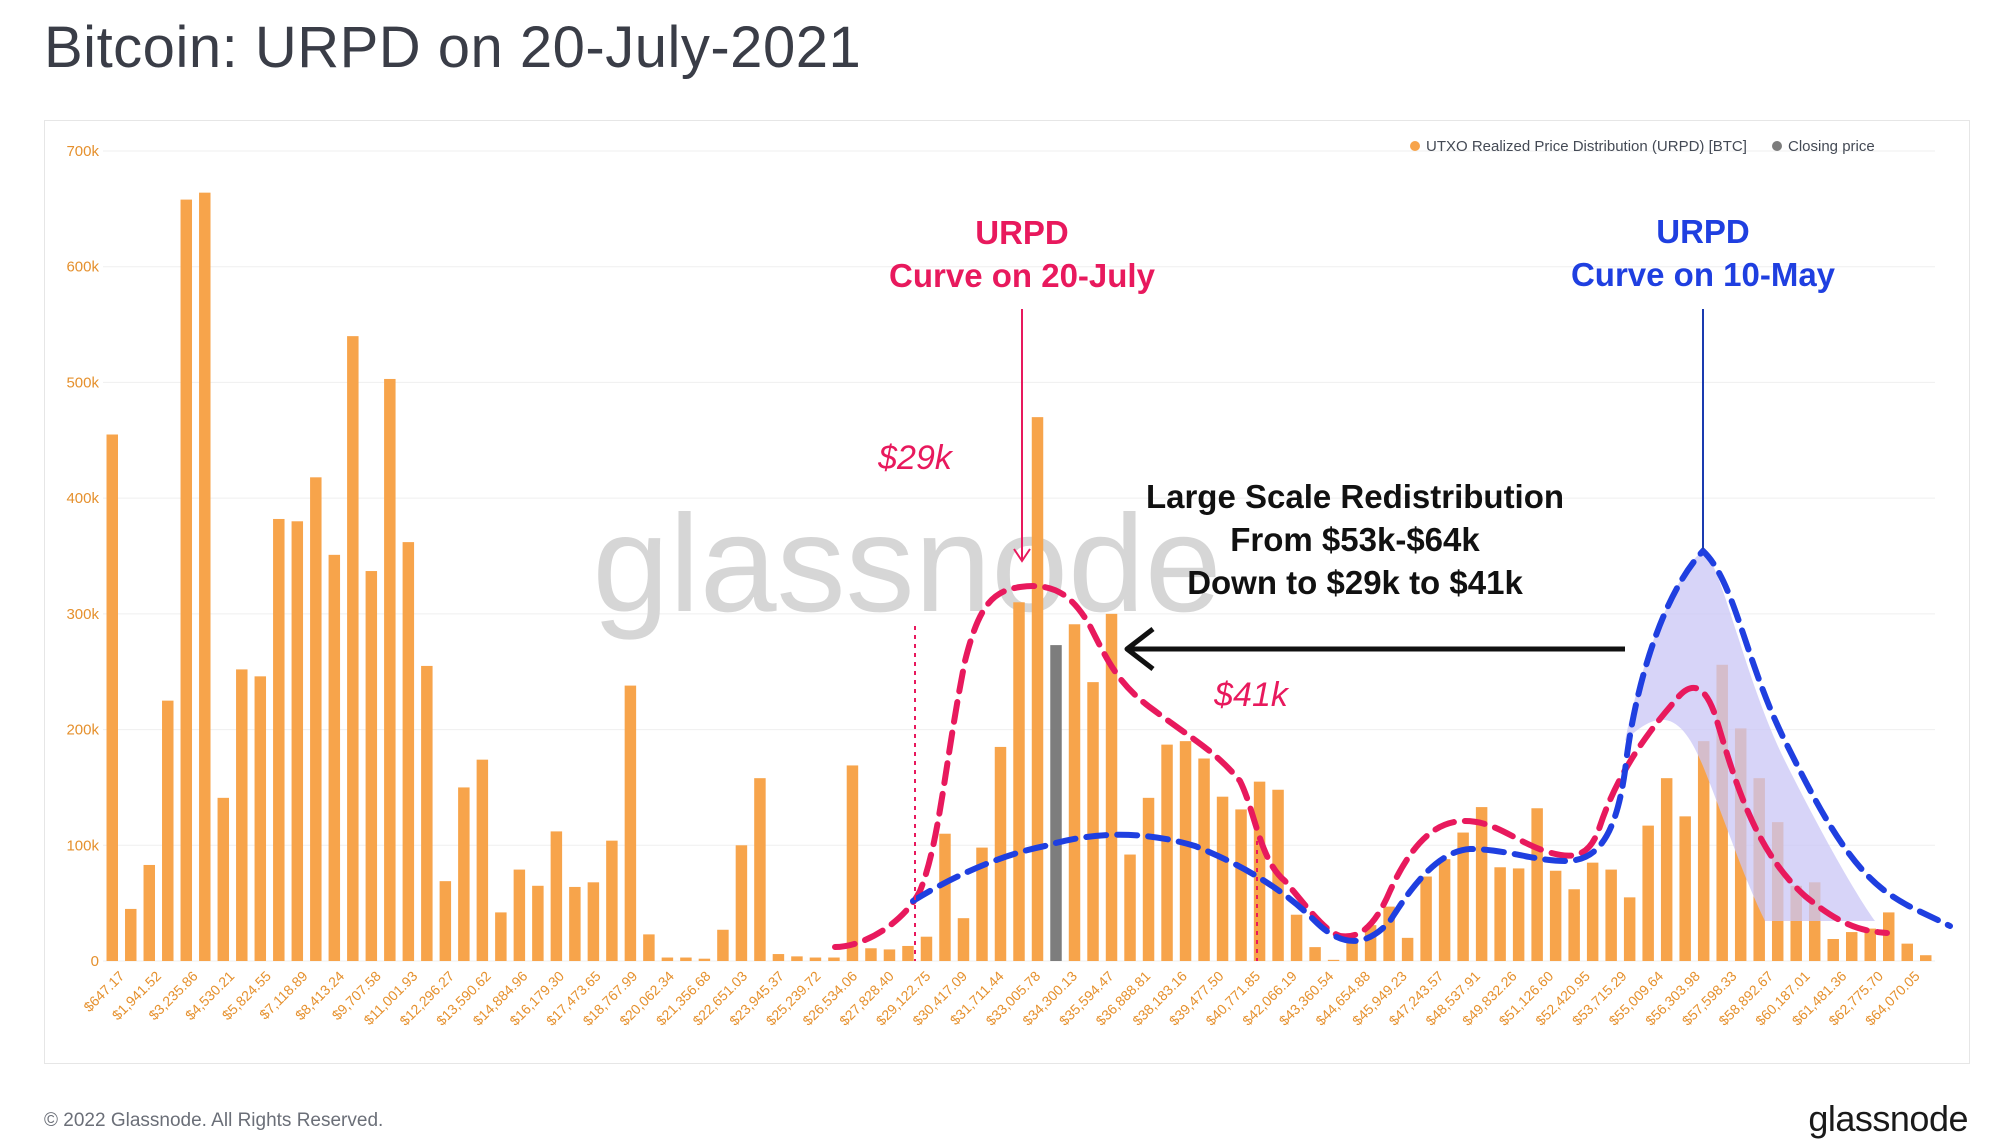  What do you see at coordinates (1888, 1118) in the screenshot?
I see `glassnode-logo: glassnode` at bounding box center [1888, 1118].